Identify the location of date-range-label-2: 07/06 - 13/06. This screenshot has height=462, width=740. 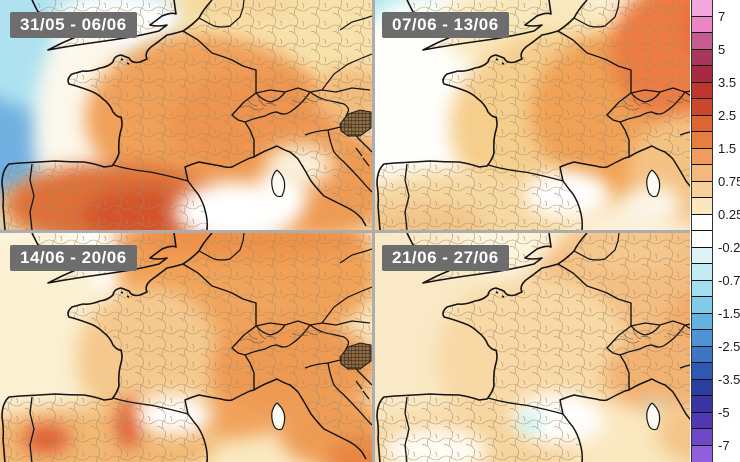
(445, 25).